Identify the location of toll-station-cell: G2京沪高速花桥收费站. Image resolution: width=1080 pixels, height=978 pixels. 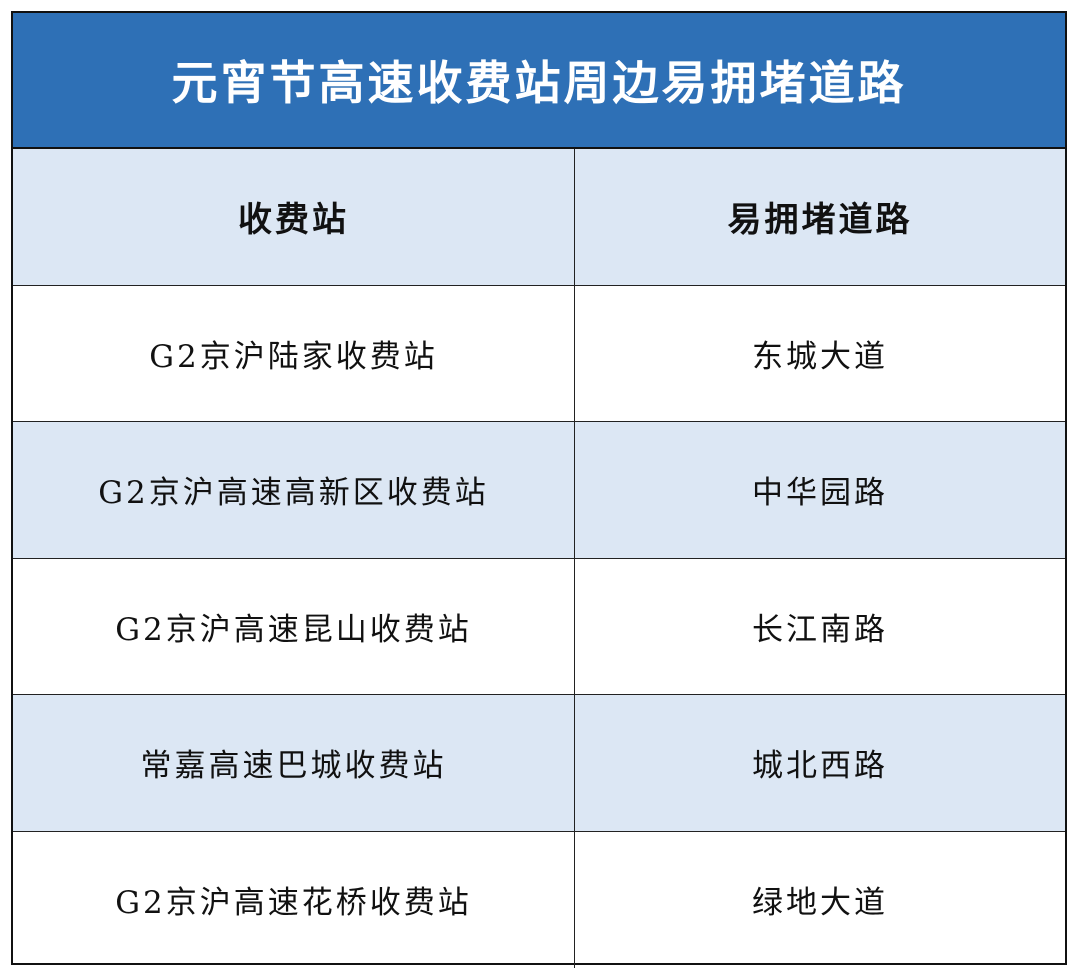
(294, 899).